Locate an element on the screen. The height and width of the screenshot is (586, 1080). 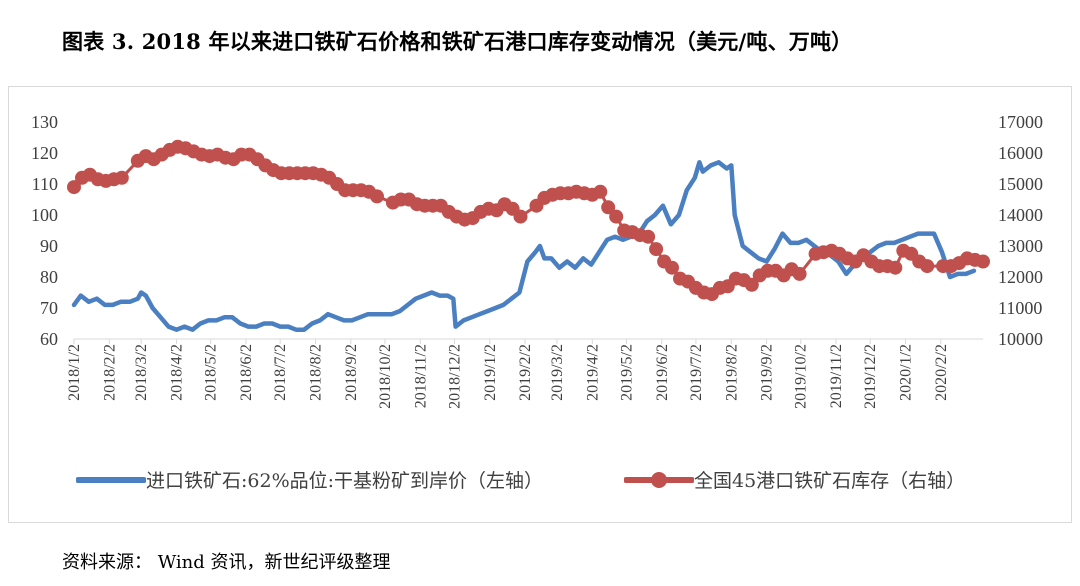
legend-swatch-inventory is located at coordinates (659, 479).